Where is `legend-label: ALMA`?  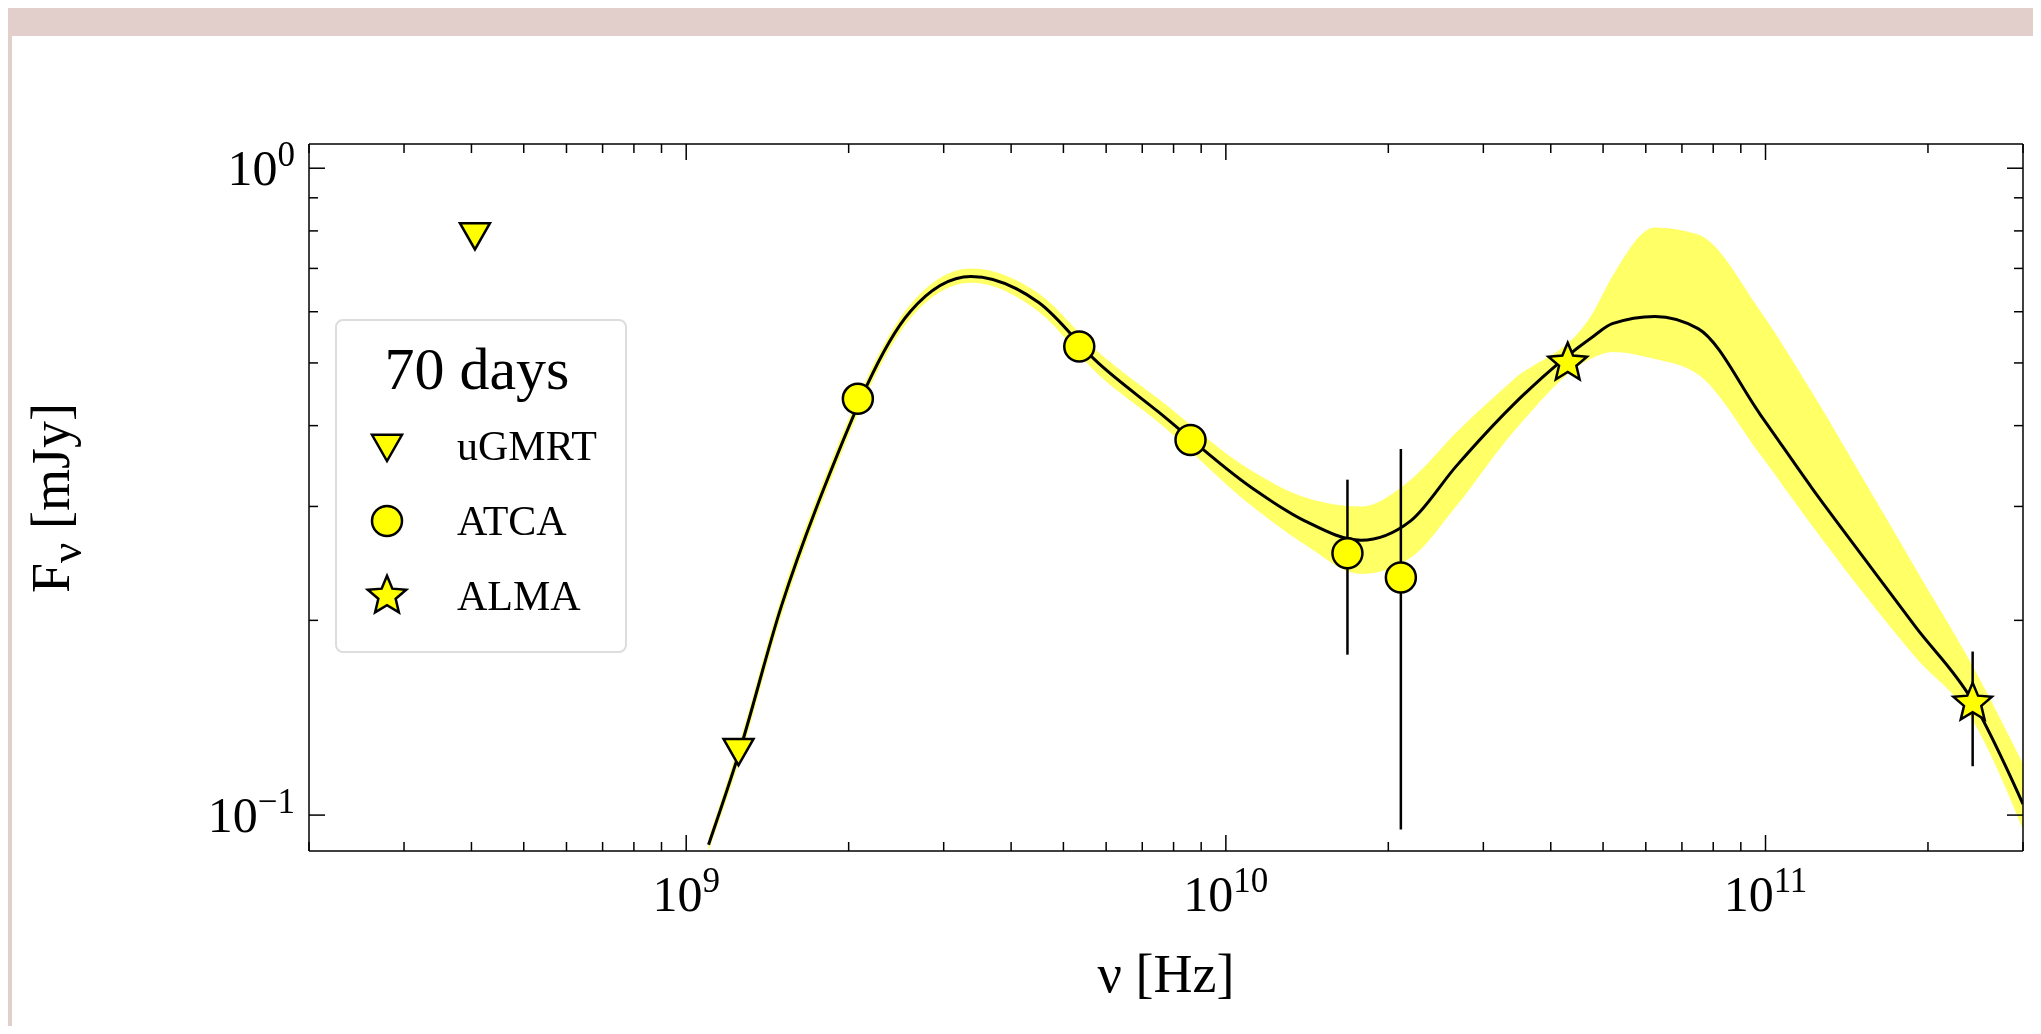
legend-label: ALMA is located at coordinates (519, 595).